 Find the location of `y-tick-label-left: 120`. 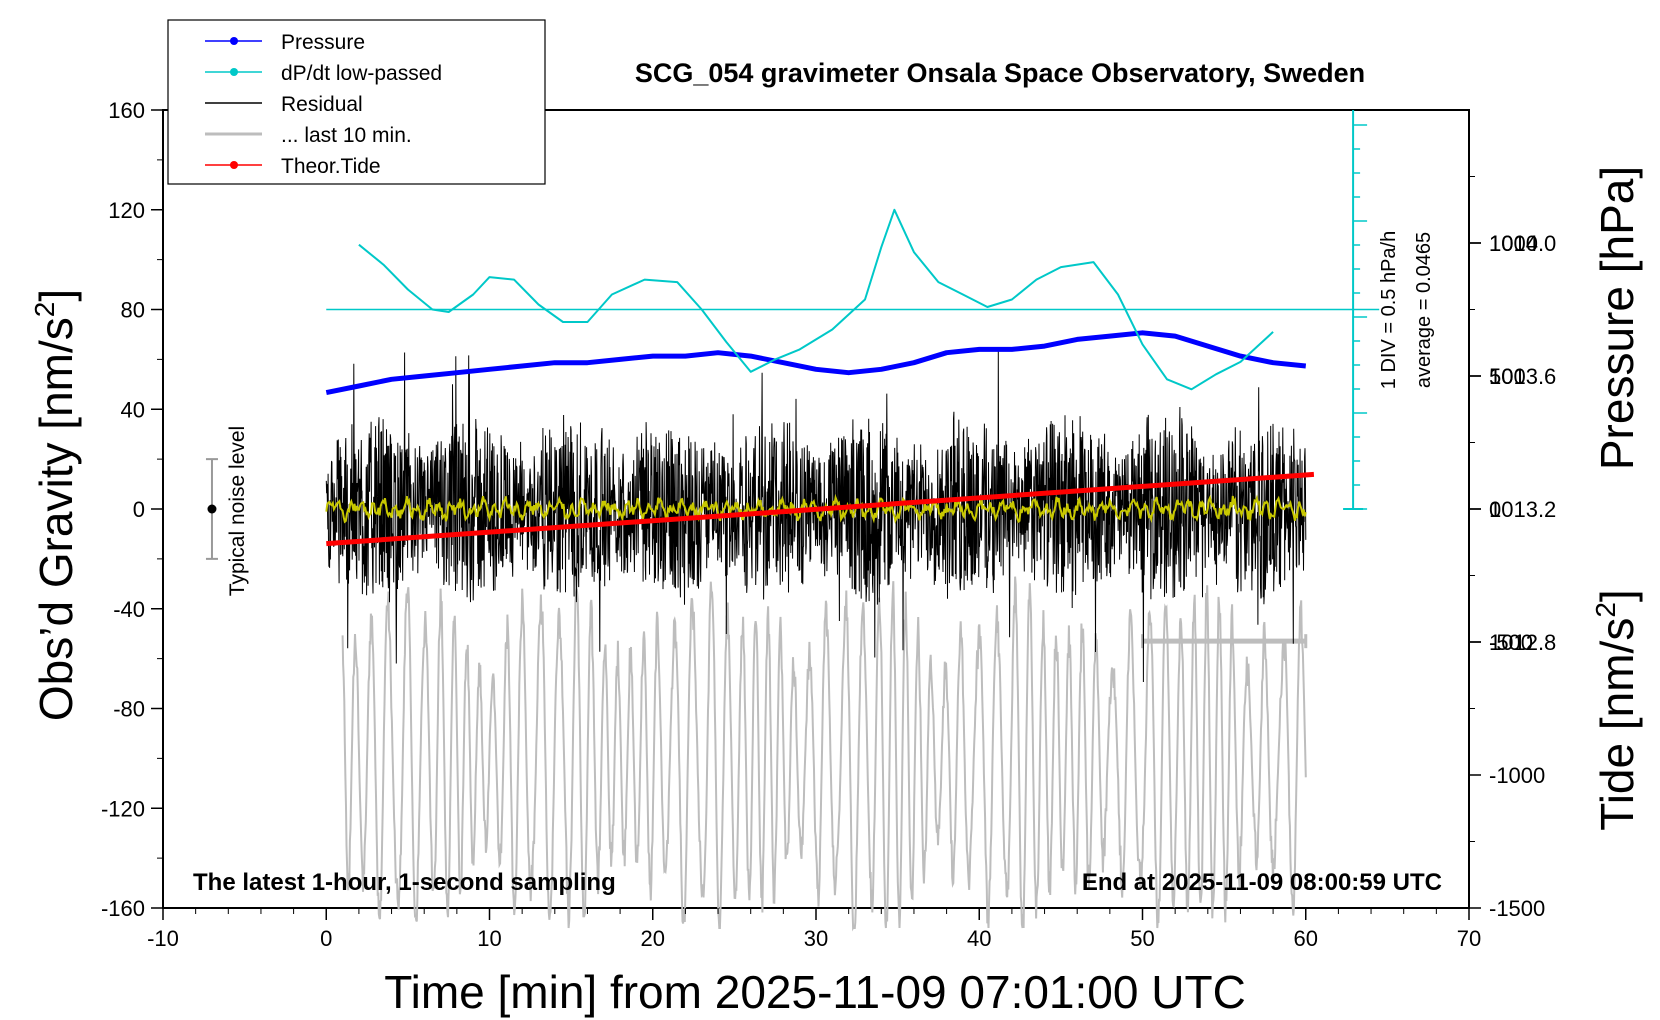

y-tick-label-left: 120 is located at coordinates (126, 210).